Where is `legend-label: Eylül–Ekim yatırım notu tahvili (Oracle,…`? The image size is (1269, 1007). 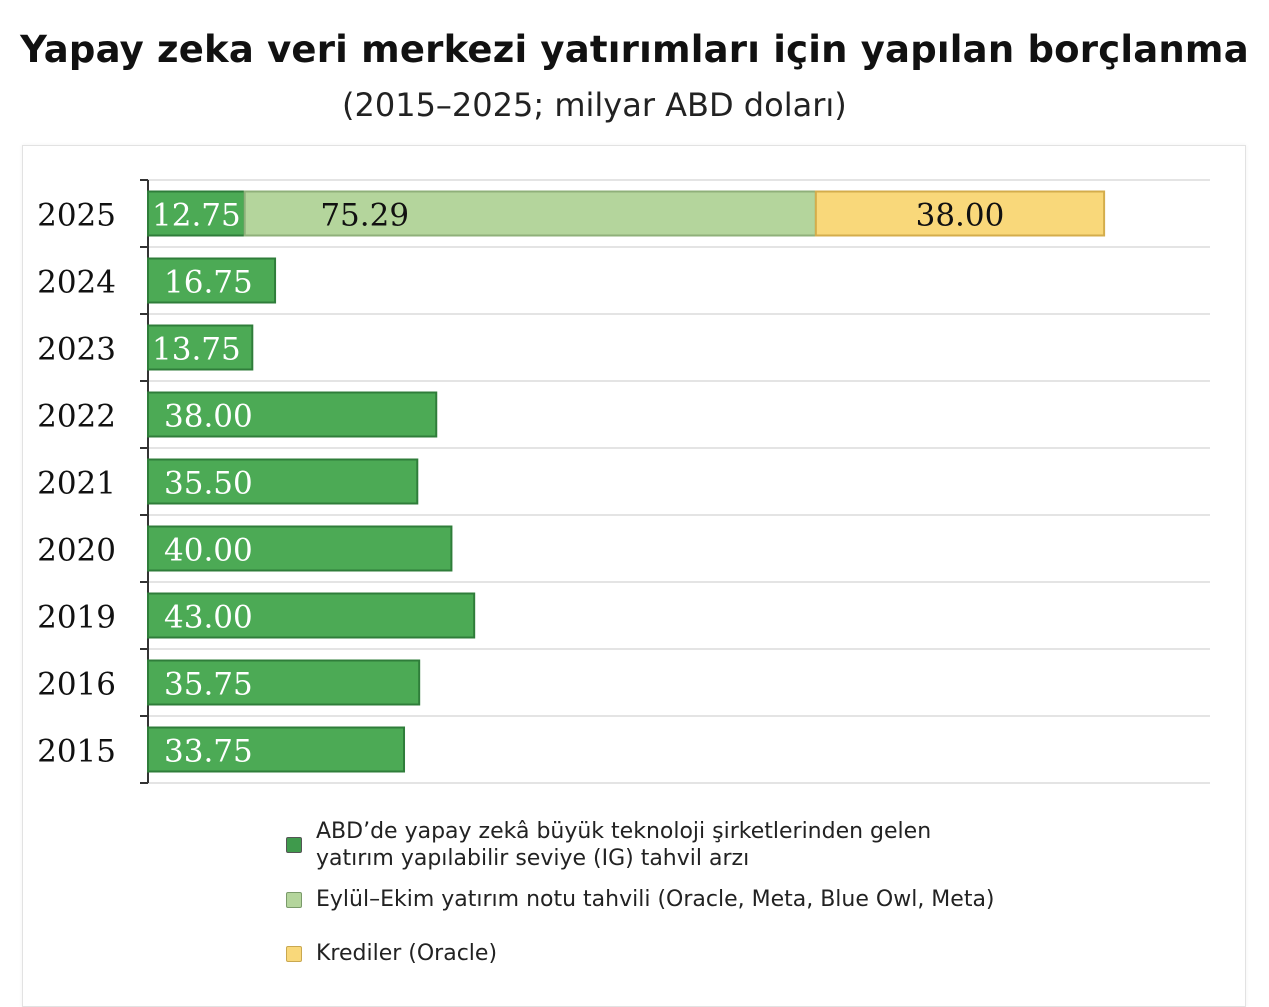
legend-label: Eylül–Ekim yatırım notu tahvili (Oracle,… is located at coordinates (655, 899).